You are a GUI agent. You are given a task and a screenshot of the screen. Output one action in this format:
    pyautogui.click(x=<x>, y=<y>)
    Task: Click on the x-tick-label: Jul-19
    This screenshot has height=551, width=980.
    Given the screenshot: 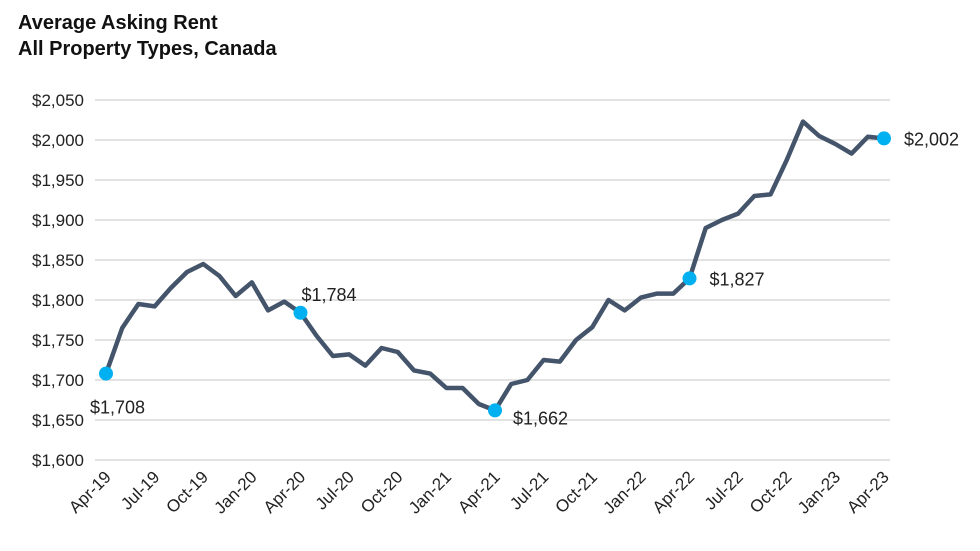 What is the action you would take?
    pyautogui.click(x=140, y=490)
    